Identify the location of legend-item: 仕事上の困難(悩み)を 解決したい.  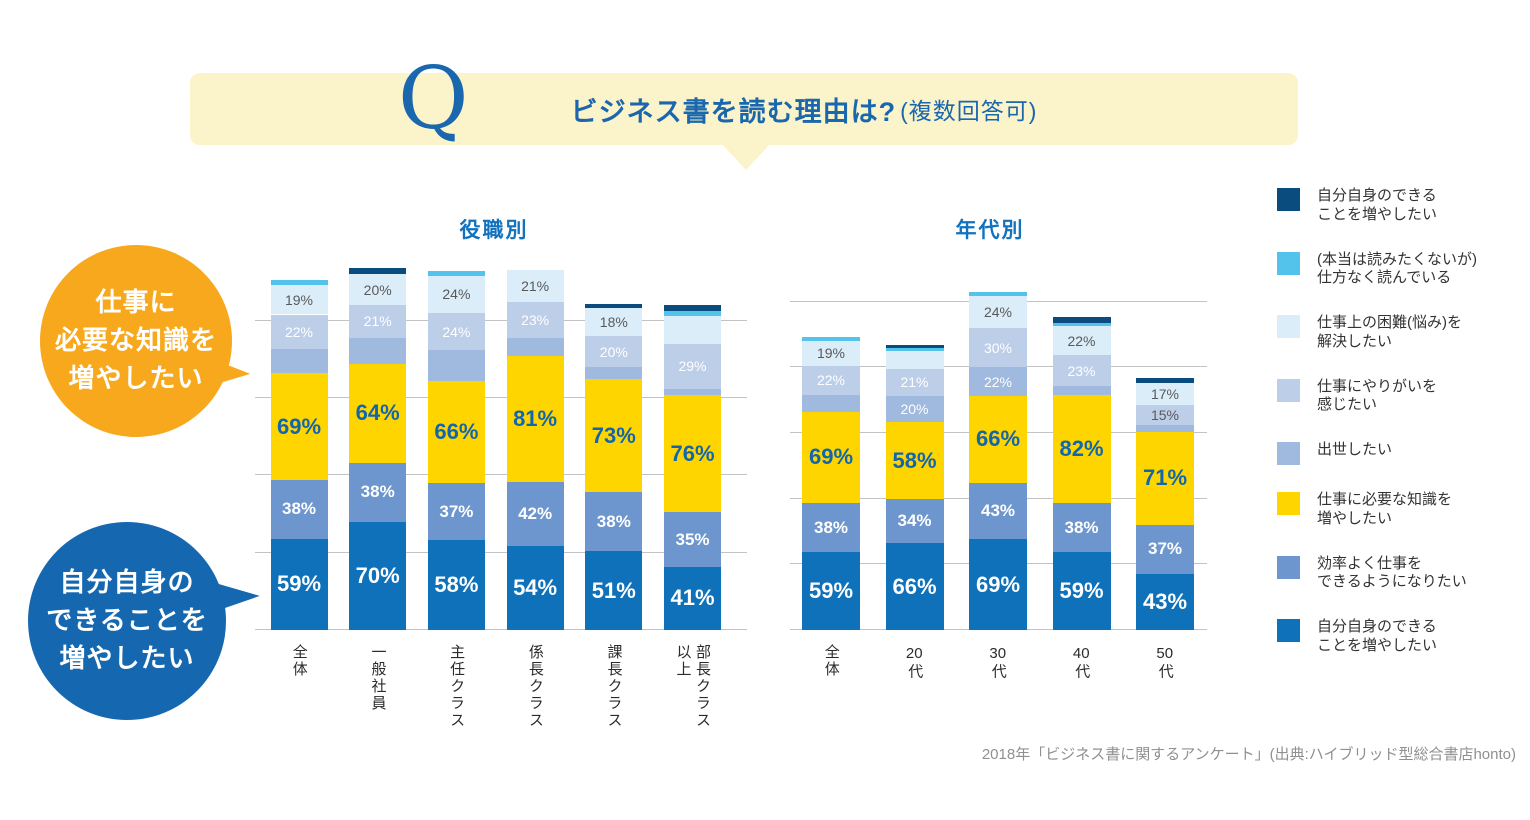
(1377, 333).